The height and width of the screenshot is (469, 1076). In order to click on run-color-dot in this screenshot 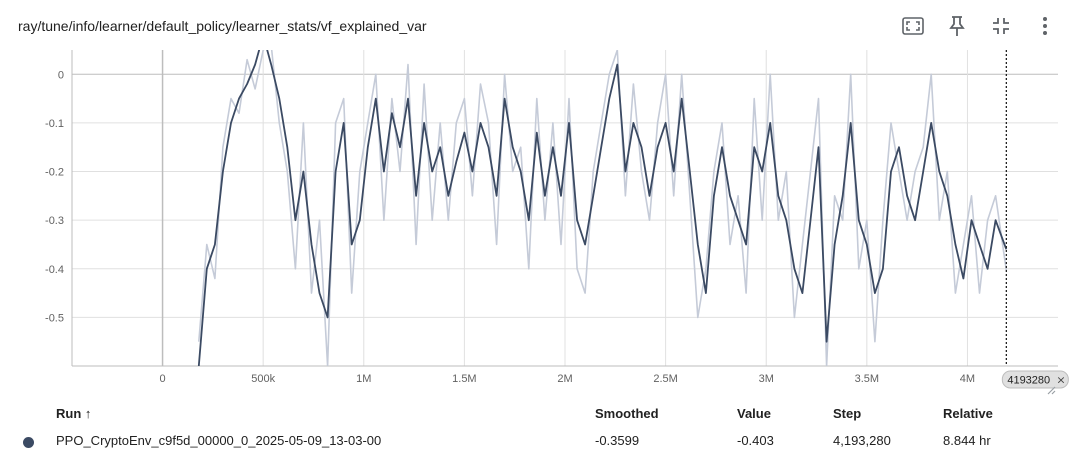, I will do `click(28, 442)`.